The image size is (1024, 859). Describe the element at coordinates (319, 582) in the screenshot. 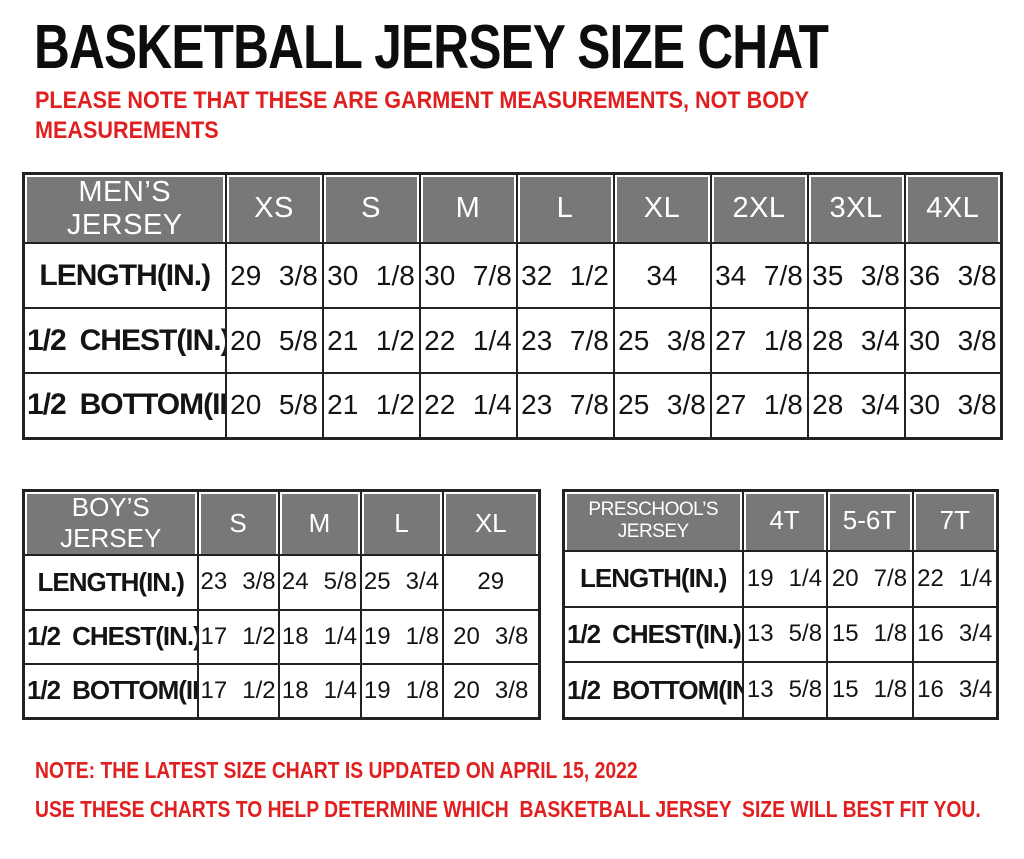

I see `measure-value-cell: 24 5/8` at that location.